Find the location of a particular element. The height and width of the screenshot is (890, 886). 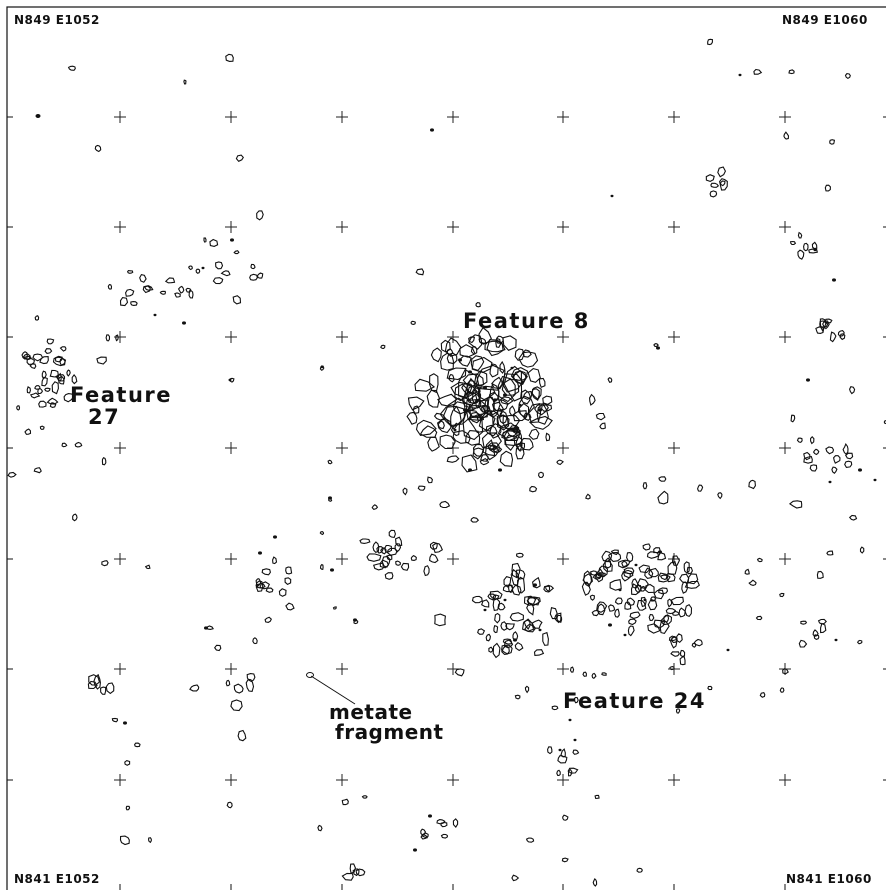

metate-fragment-outline is located at coordinates (310, 675).